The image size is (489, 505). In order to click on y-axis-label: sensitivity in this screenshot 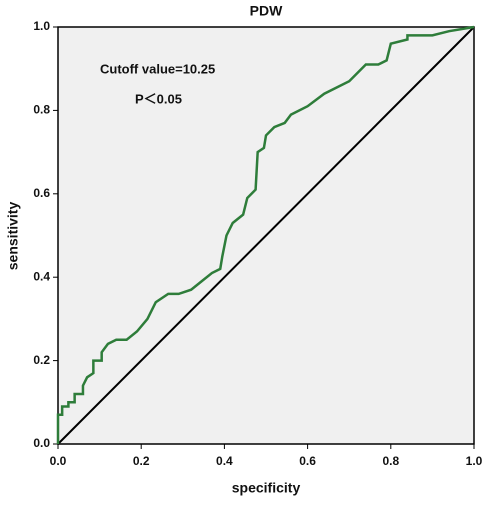, I will do `click(13, 236)`.